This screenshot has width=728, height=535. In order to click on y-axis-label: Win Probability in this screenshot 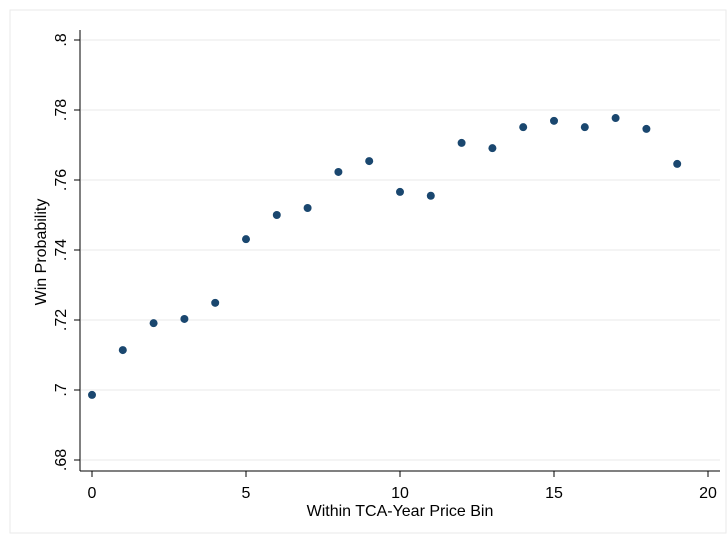, I will do `click(41, 252)`.